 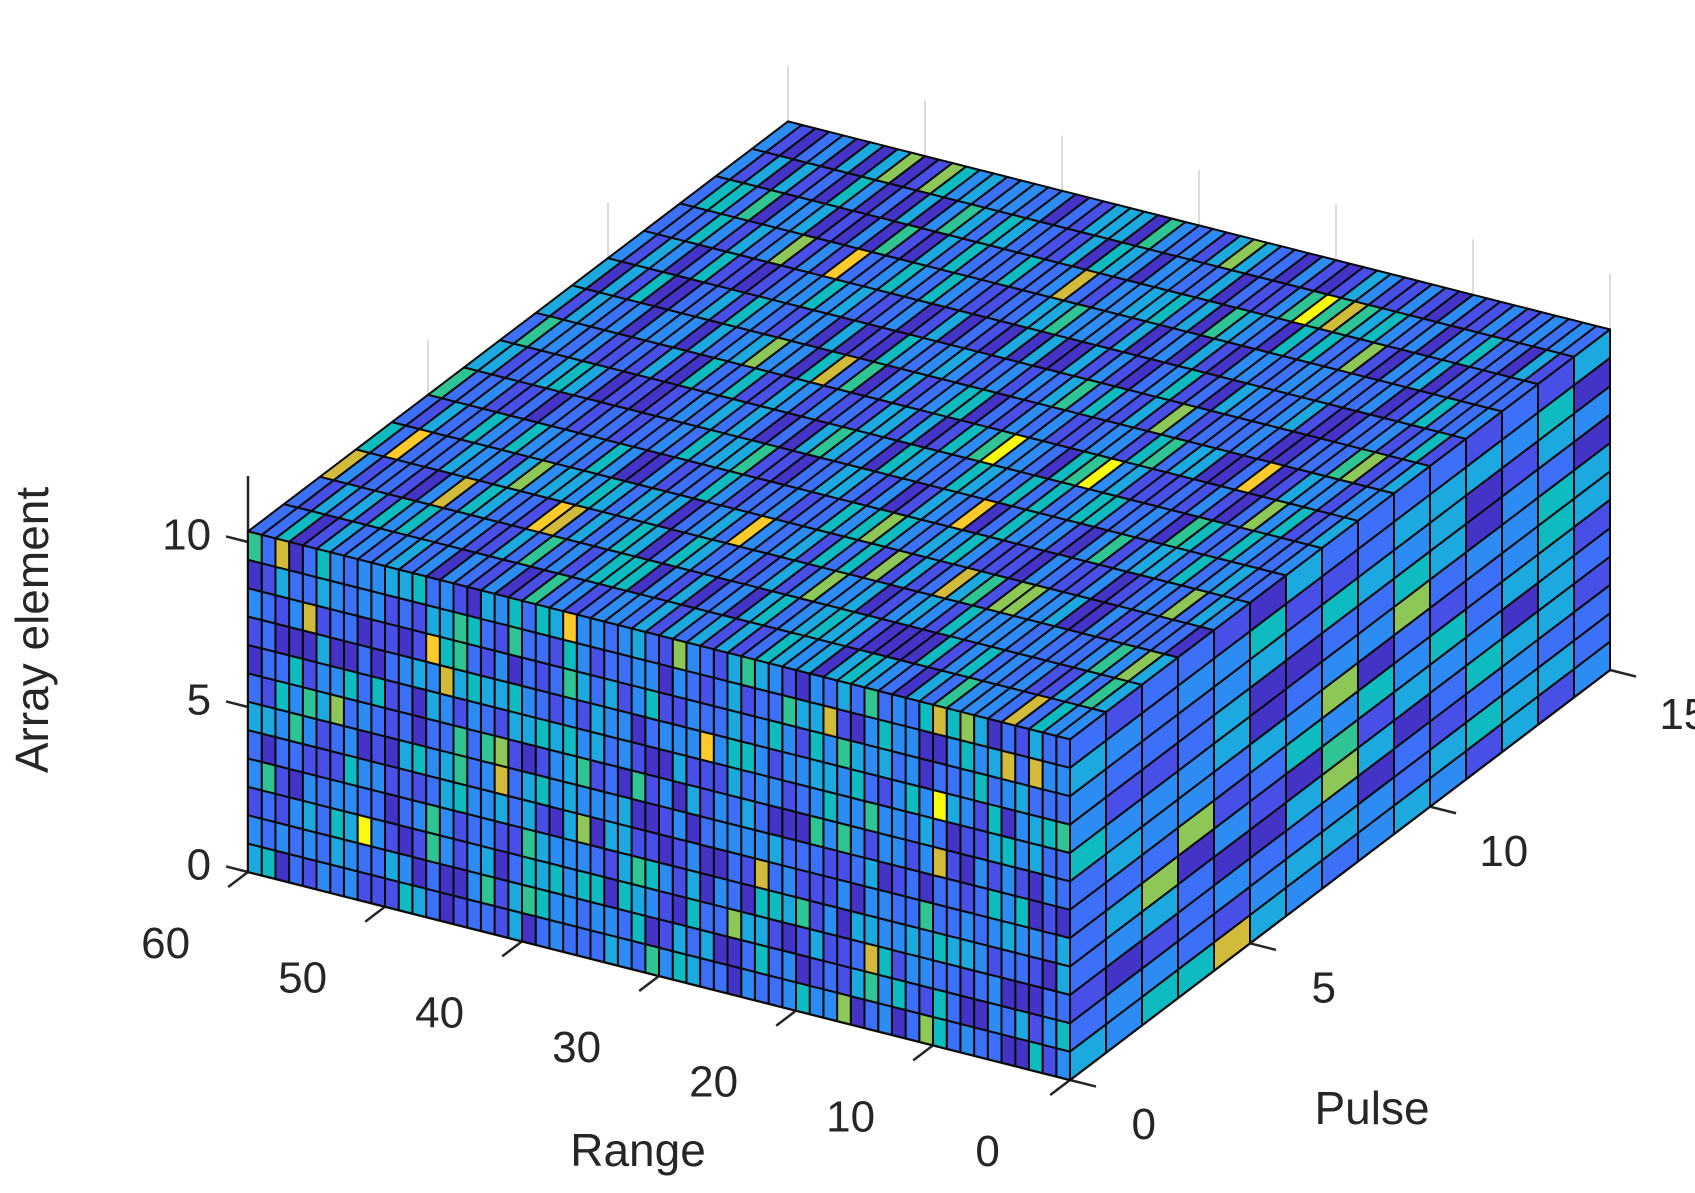 What do you see at coordinates (165, 943) in the screenshot?
I see `range-tick-label-60: 60` at bounding box center [165, 943].